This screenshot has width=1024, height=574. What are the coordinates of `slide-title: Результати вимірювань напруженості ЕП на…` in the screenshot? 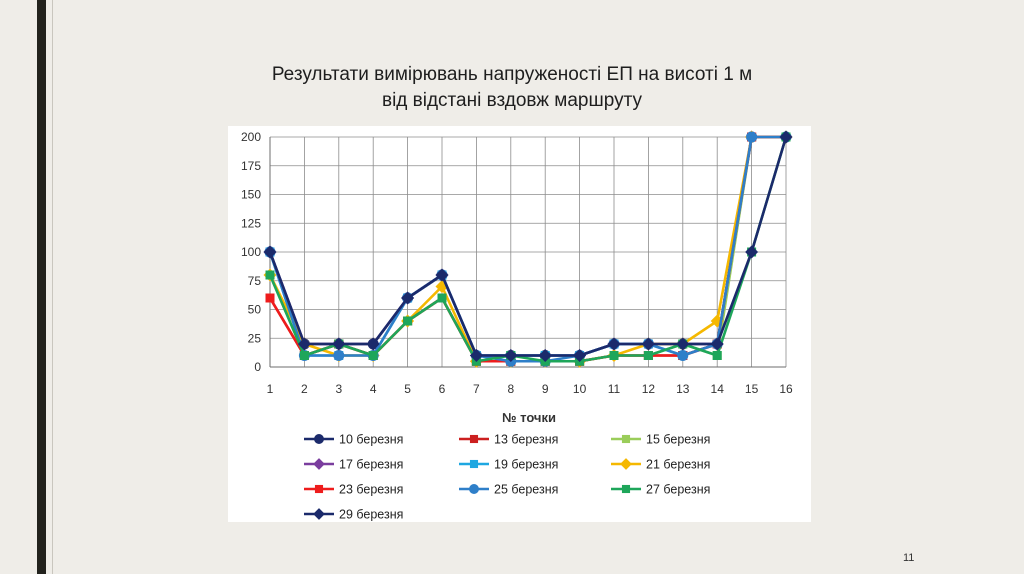 It's located at (512, 88).